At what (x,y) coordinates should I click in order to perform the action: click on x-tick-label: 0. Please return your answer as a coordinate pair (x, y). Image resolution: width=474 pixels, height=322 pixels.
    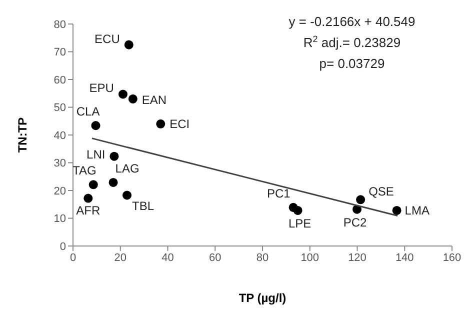
    Looking at the image, I should click on (73, 258).